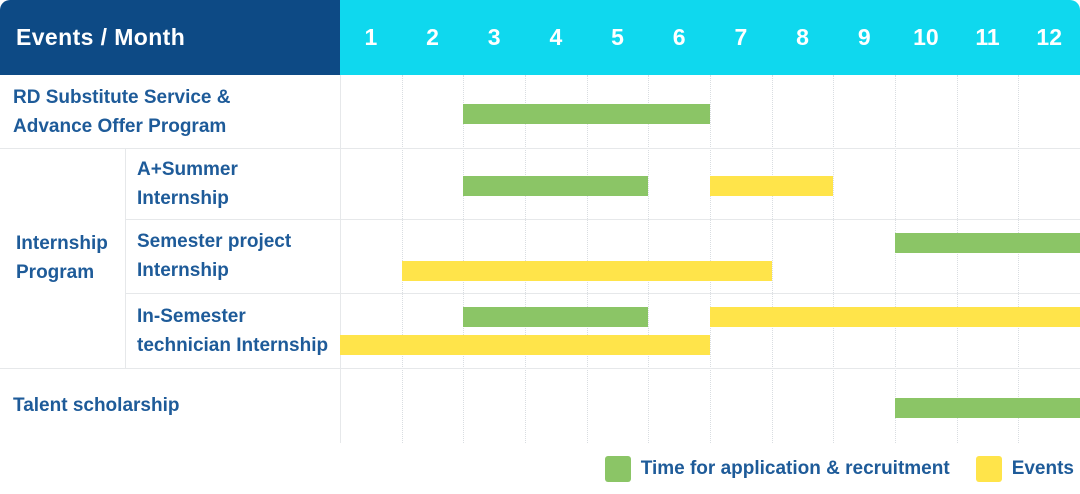 The width and height of the screenshot is (1080, 494). I want to click on events-month-header-cell: Events / Month, so click(170, 37).